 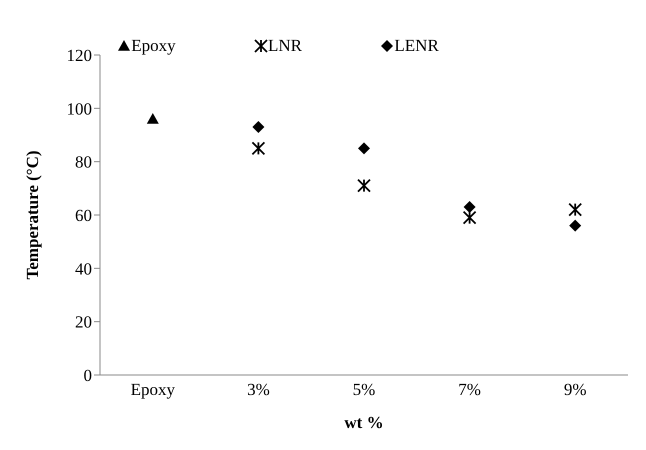 I want to click on x-tick-label: 3%, so click(x=258, y=390).